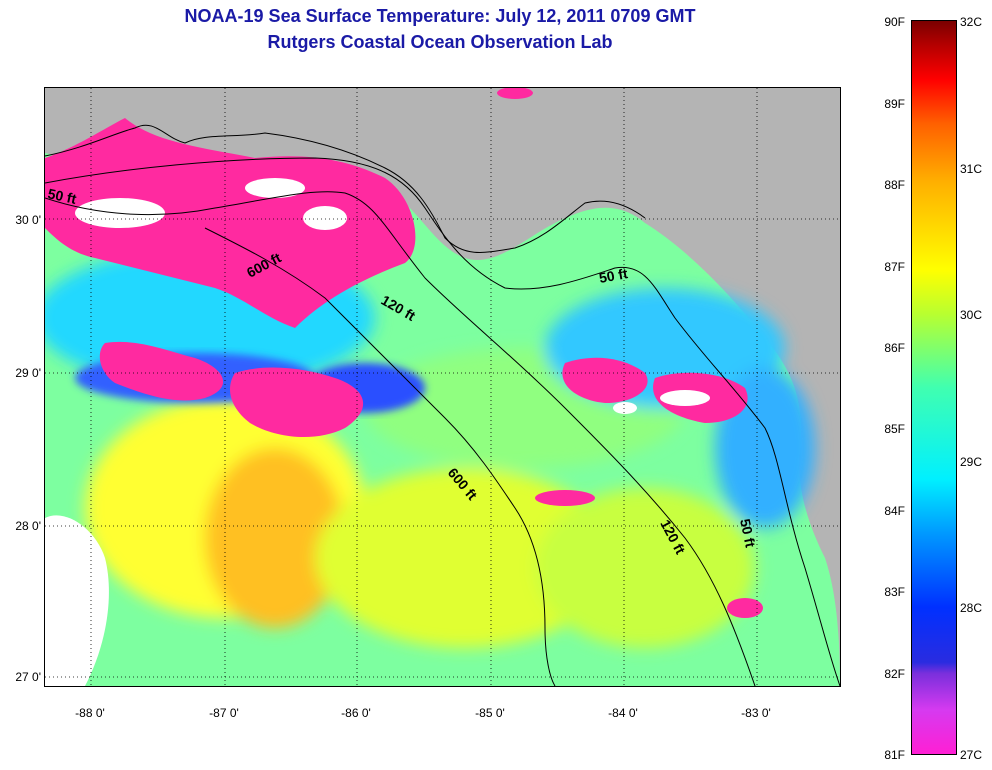 This screenshot has height=770, width=992. I want to click on longitude-label: -88 0', so click(90, 713).